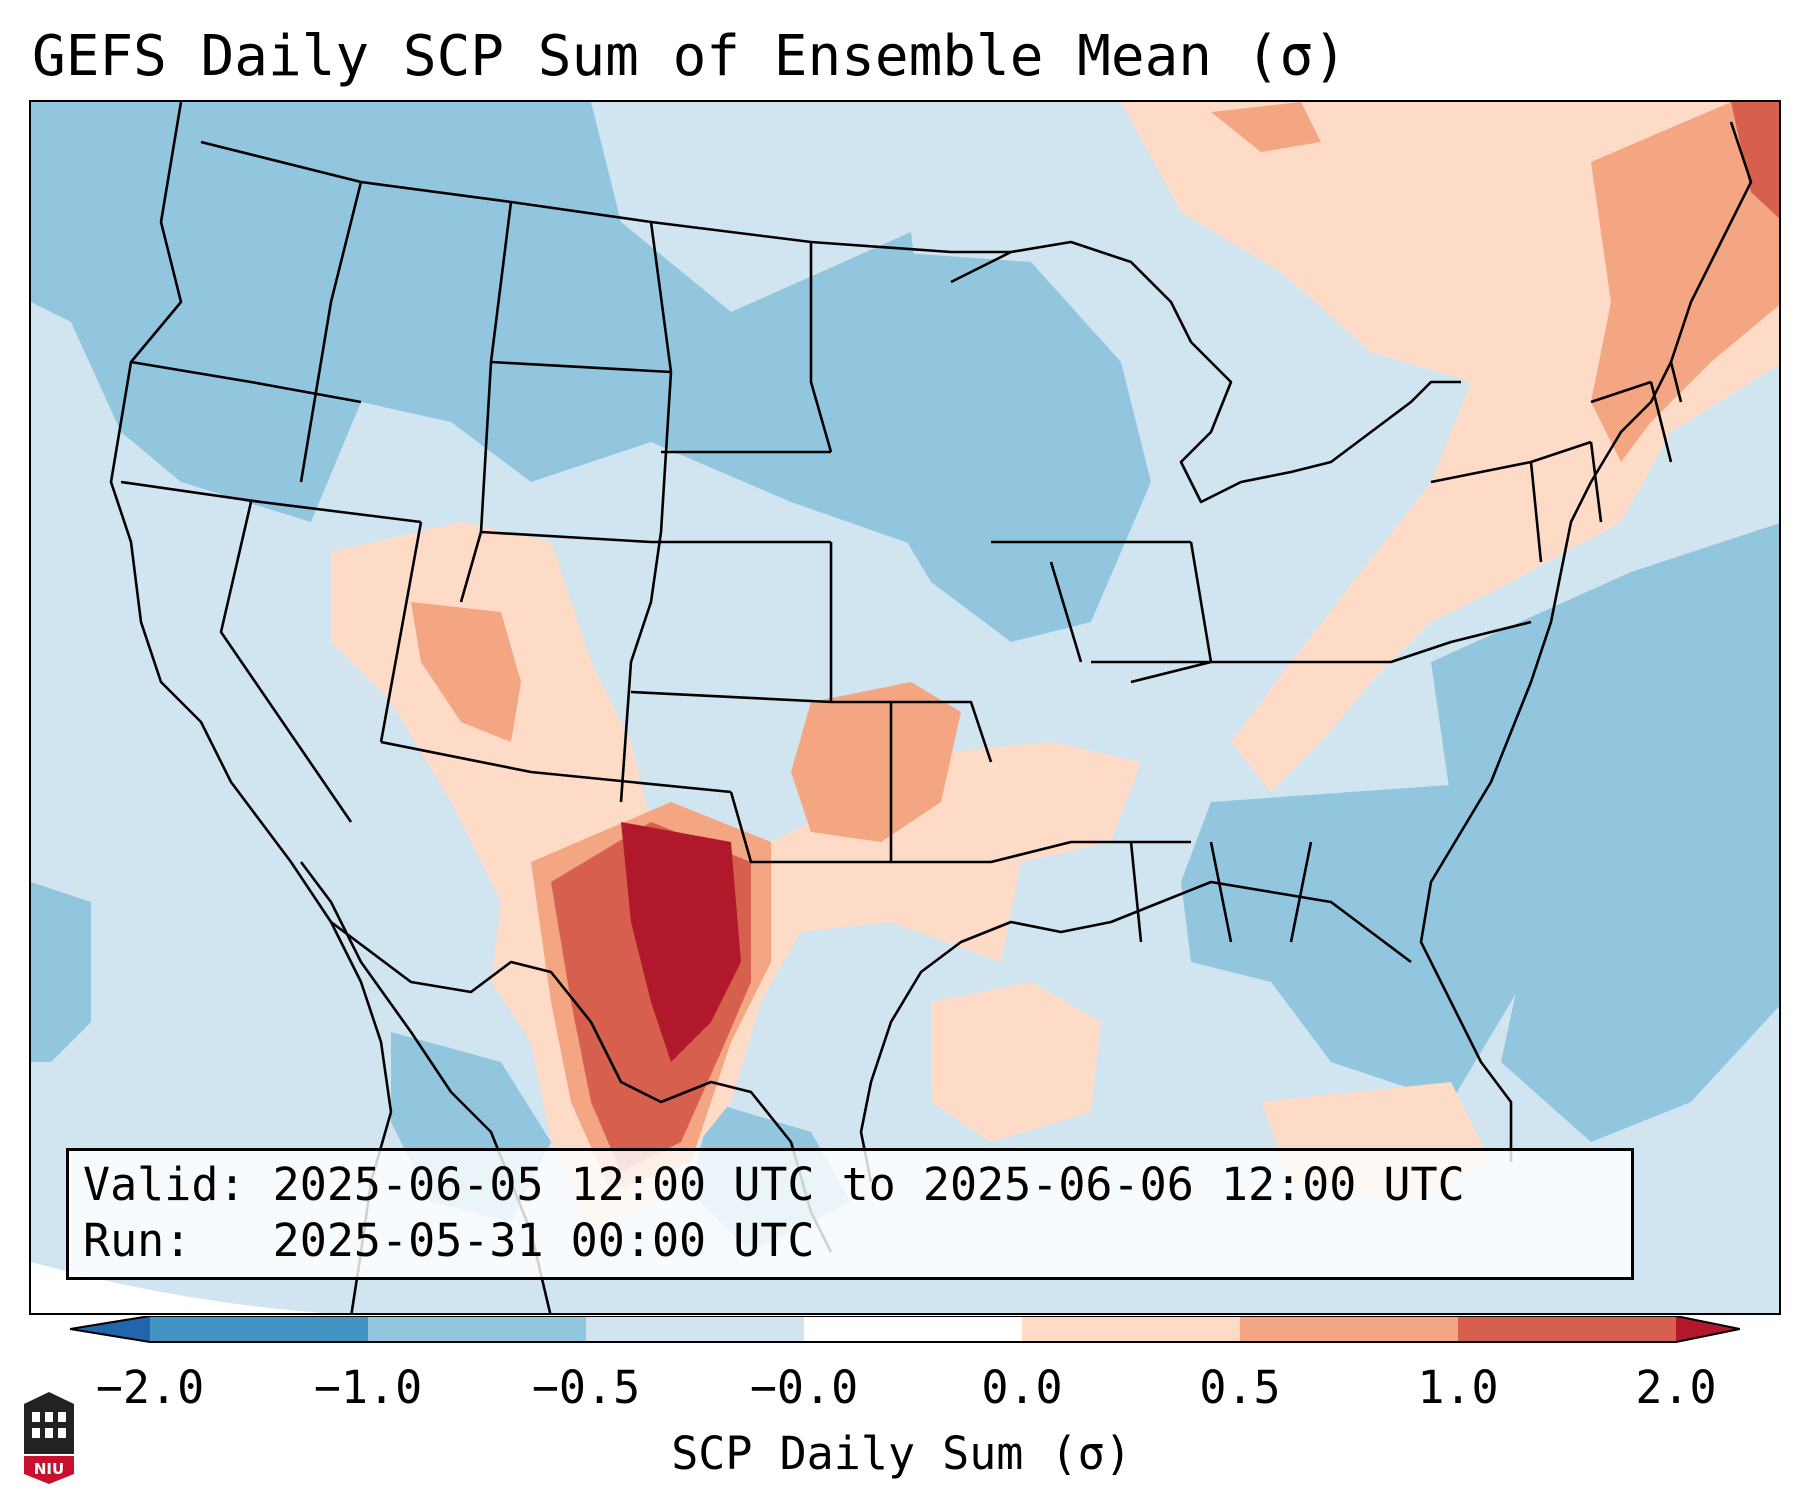 This screenshot has height=1506, width=1803. I want to click on out-of-projection-corner, so click(177, 1287).